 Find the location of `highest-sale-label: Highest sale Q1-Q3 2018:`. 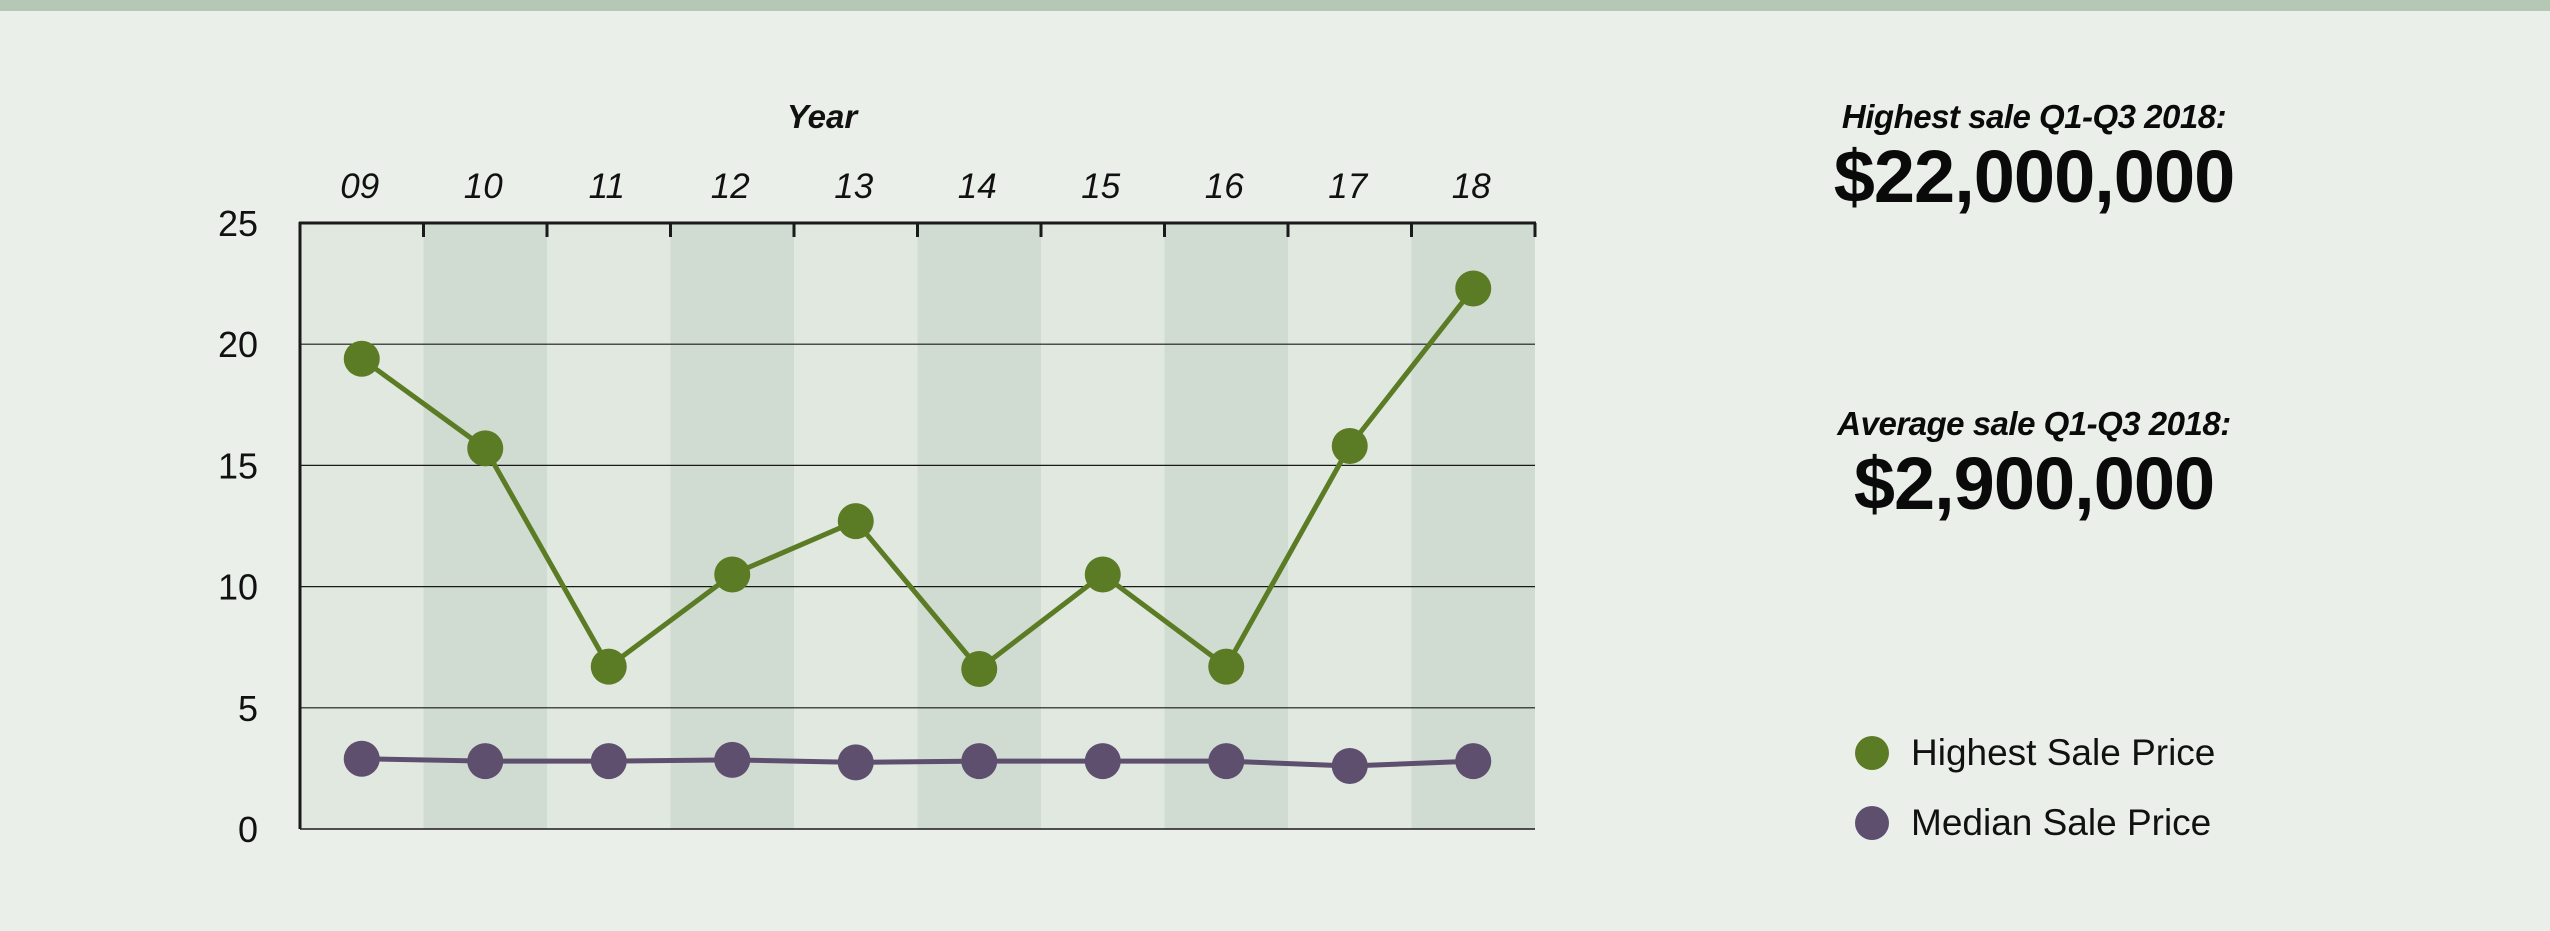

highest-sale-label: Highest sale Q1-Q3 2018: is located at coordinates (2034, 116).